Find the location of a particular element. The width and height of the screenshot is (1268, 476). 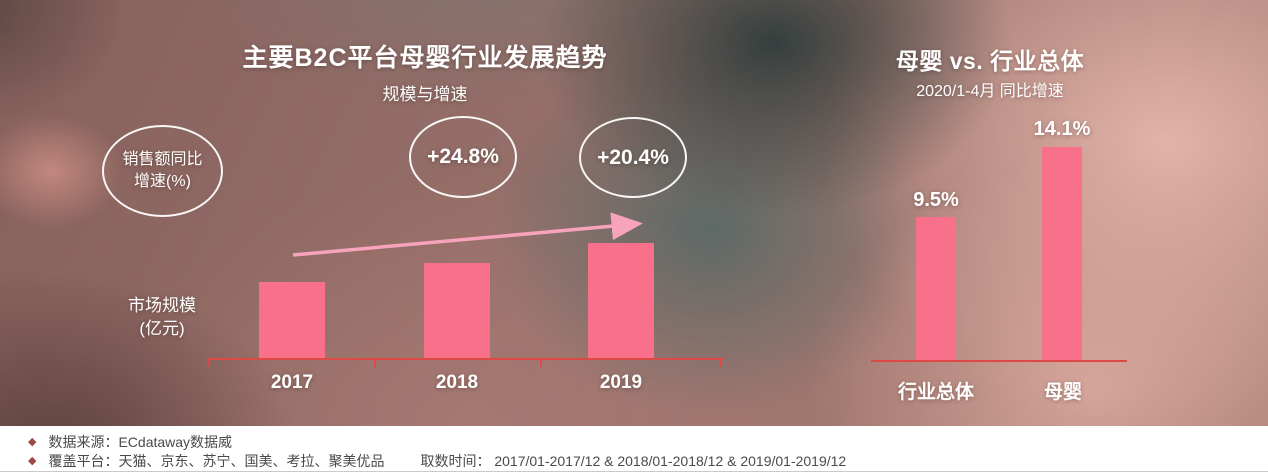

data-source-text: 数据来源：ECdataway数据威 is located at coordinates (140, 442).